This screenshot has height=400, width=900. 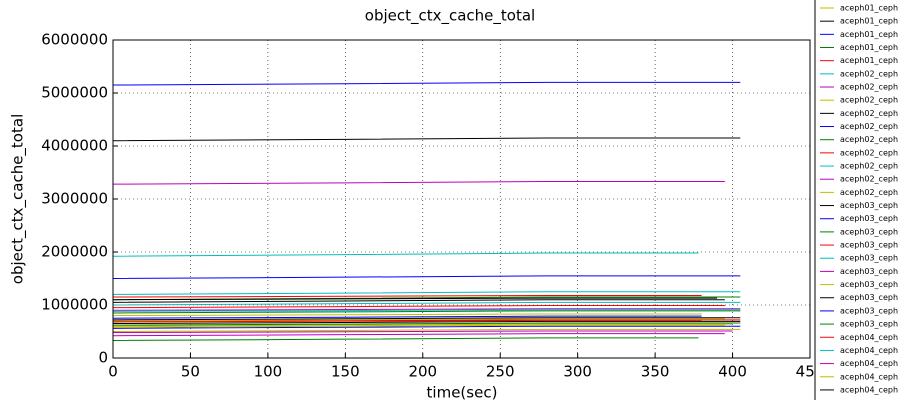 What do you see at coordinates (74, 40) in the screenshot?
I see `y-tick-label: 6000000` at bounding box center [74, 40].